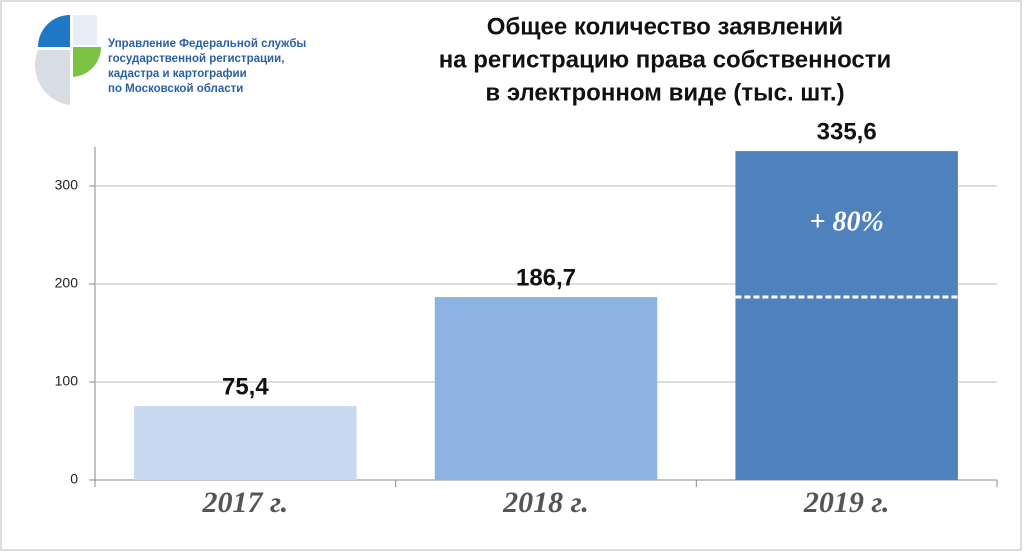  I want to click on y-tick-label: 300, so click(67, 185).